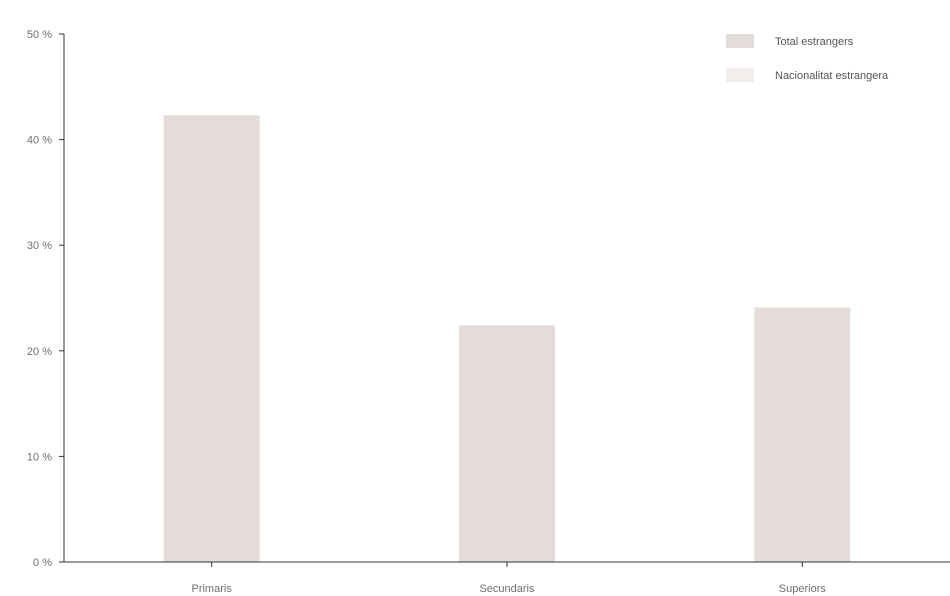 The width and height of the screenshot is (950, 596). What do you see at coordinates (507, 578) in the screenshot?
I see `x-axis: Primaris Secundaris Superiors` at bounding box center [507, 578].